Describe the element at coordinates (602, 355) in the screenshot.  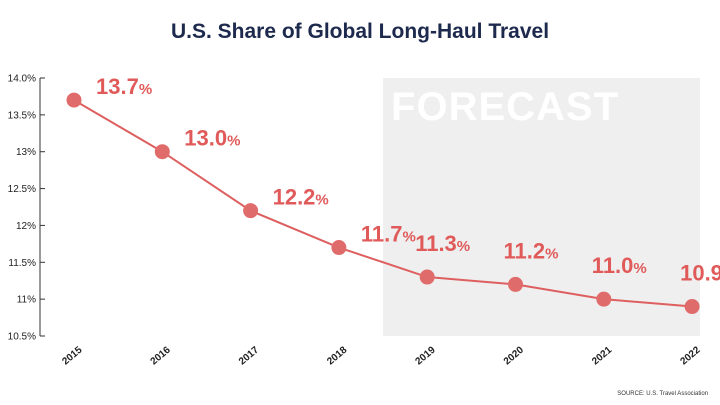
I see `x-tick-label: 2021` at that location.